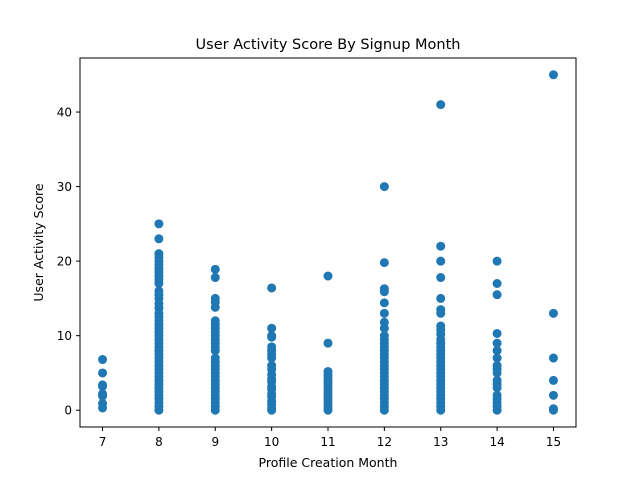 The width and height of the screenshot is (640, 480). What do you see at coordinates (64, 187) in the screenshot?
I see `y-tick-label: 30` at bounding box center [64, 187].